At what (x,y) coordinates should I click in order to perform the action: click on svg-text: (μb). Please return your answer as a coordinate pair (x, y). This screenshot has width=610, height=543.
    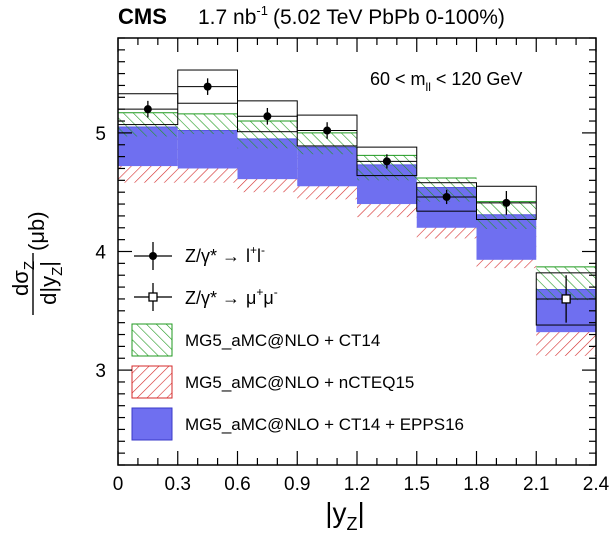
    Looking at the image, I should click on (36, 231).